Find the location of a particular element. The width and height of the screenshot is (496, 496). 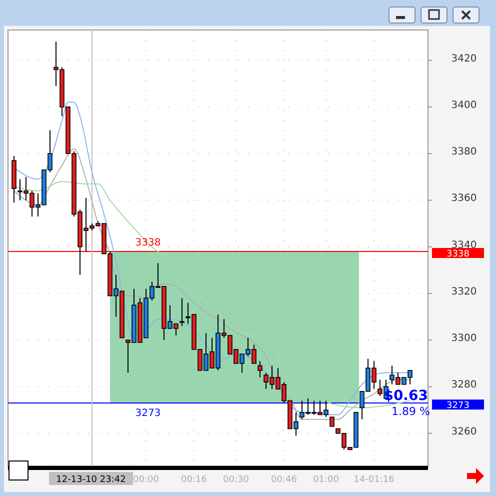

text: 3338 is located at coordinates (458, 254).